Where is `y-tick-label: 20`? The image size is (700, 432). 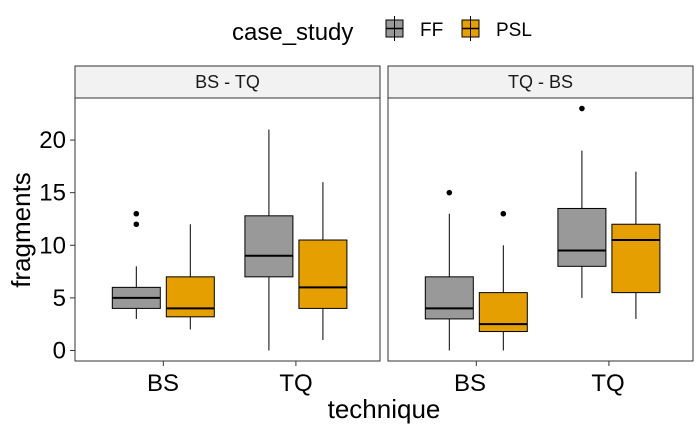
y-tick-label: 20 is located at coordinates (52, 140).